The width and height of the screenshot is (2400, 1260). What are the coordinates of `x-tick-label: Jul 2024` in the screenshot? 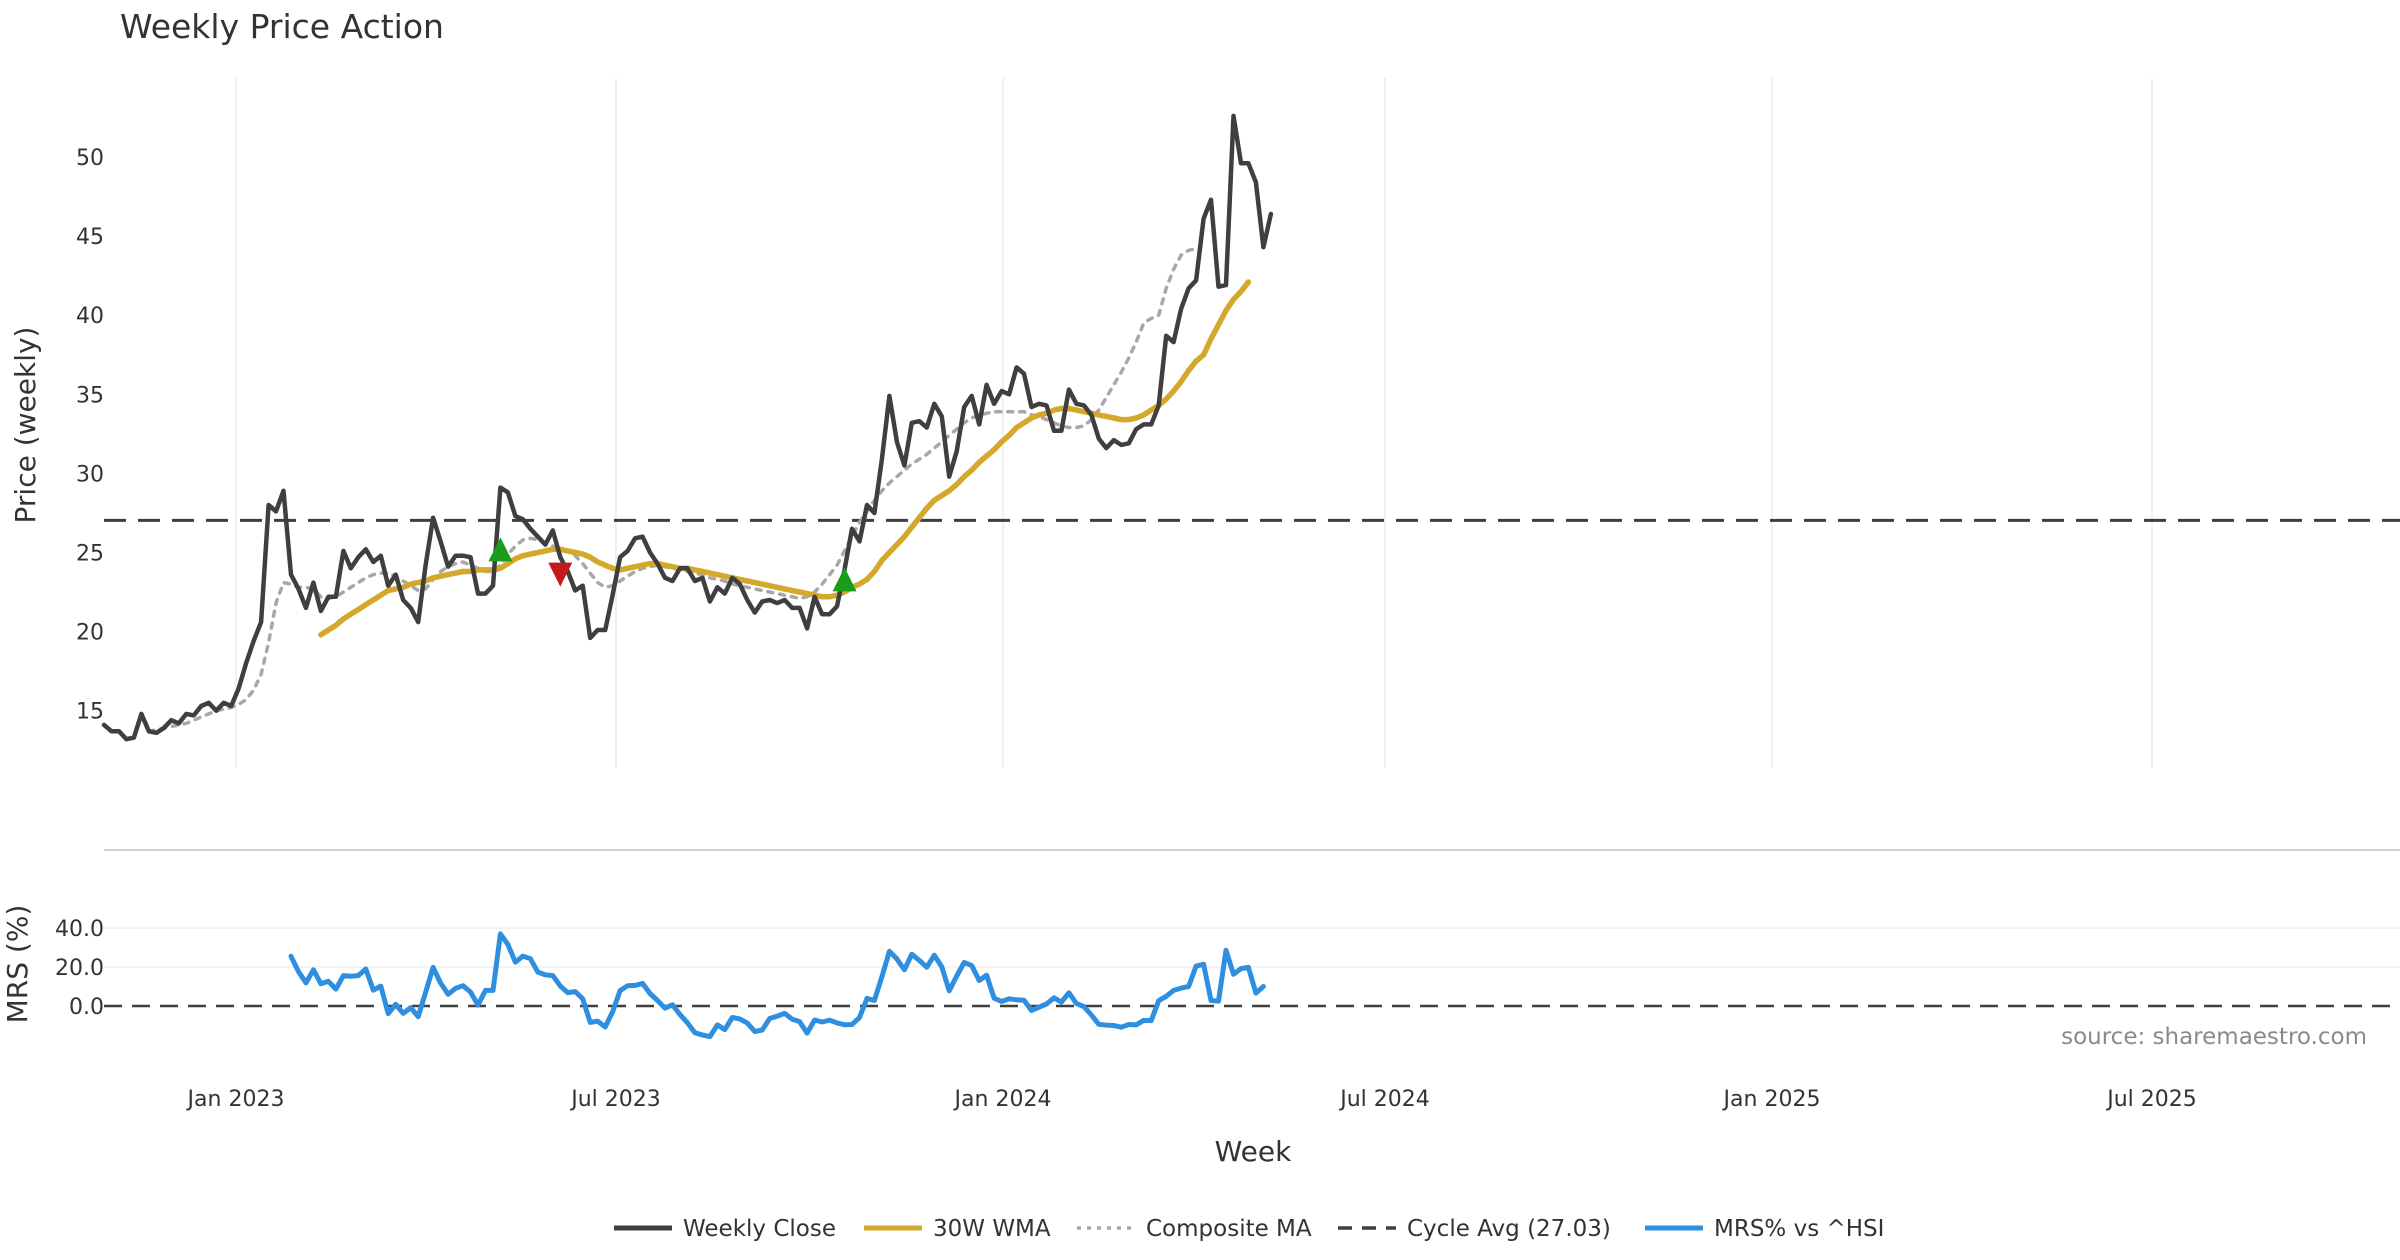 It's located at (1384, 1099).